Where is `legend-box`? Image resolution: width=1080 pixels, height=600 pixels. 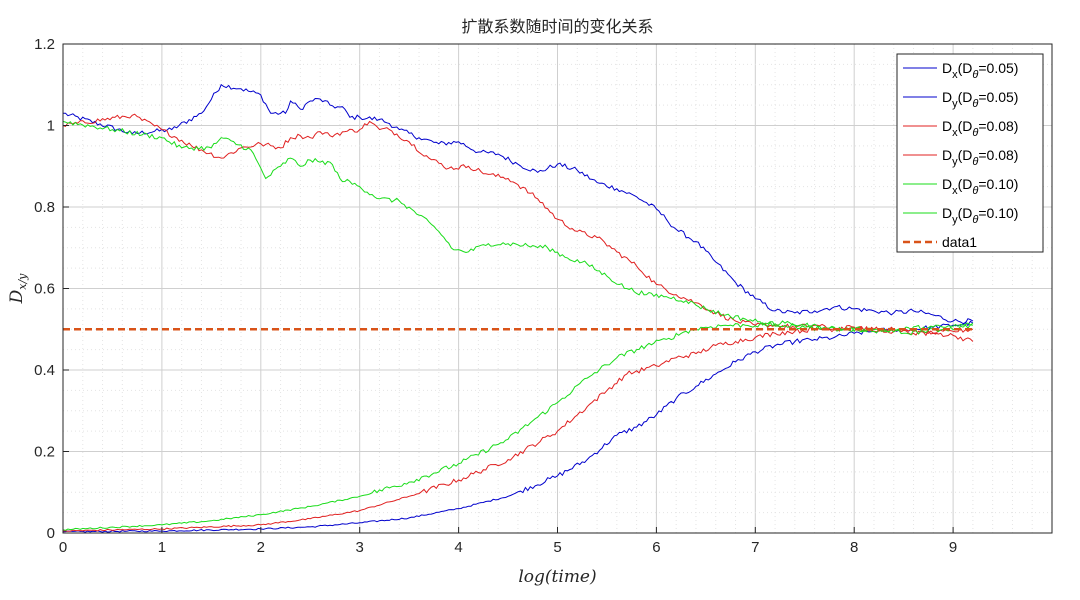
legend-box is located at coordinates (970, 153).